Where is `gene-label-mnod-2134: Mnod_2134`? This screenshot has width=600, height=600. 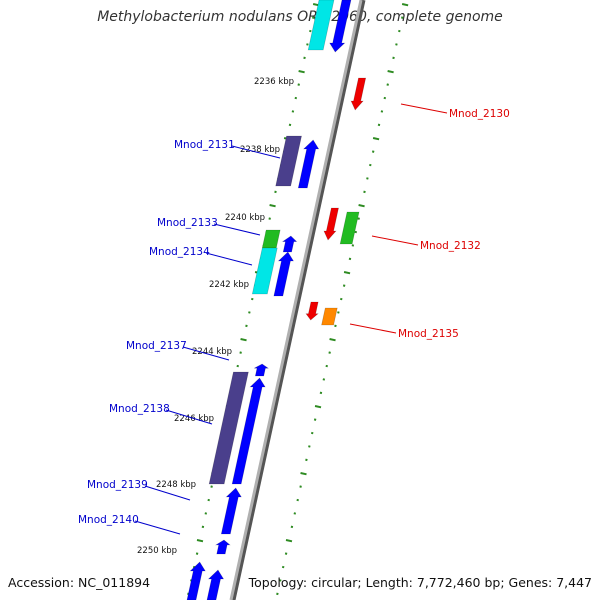
gene-label-mnod-2134: Mnod_2134 is located at coordinates (179, 252).